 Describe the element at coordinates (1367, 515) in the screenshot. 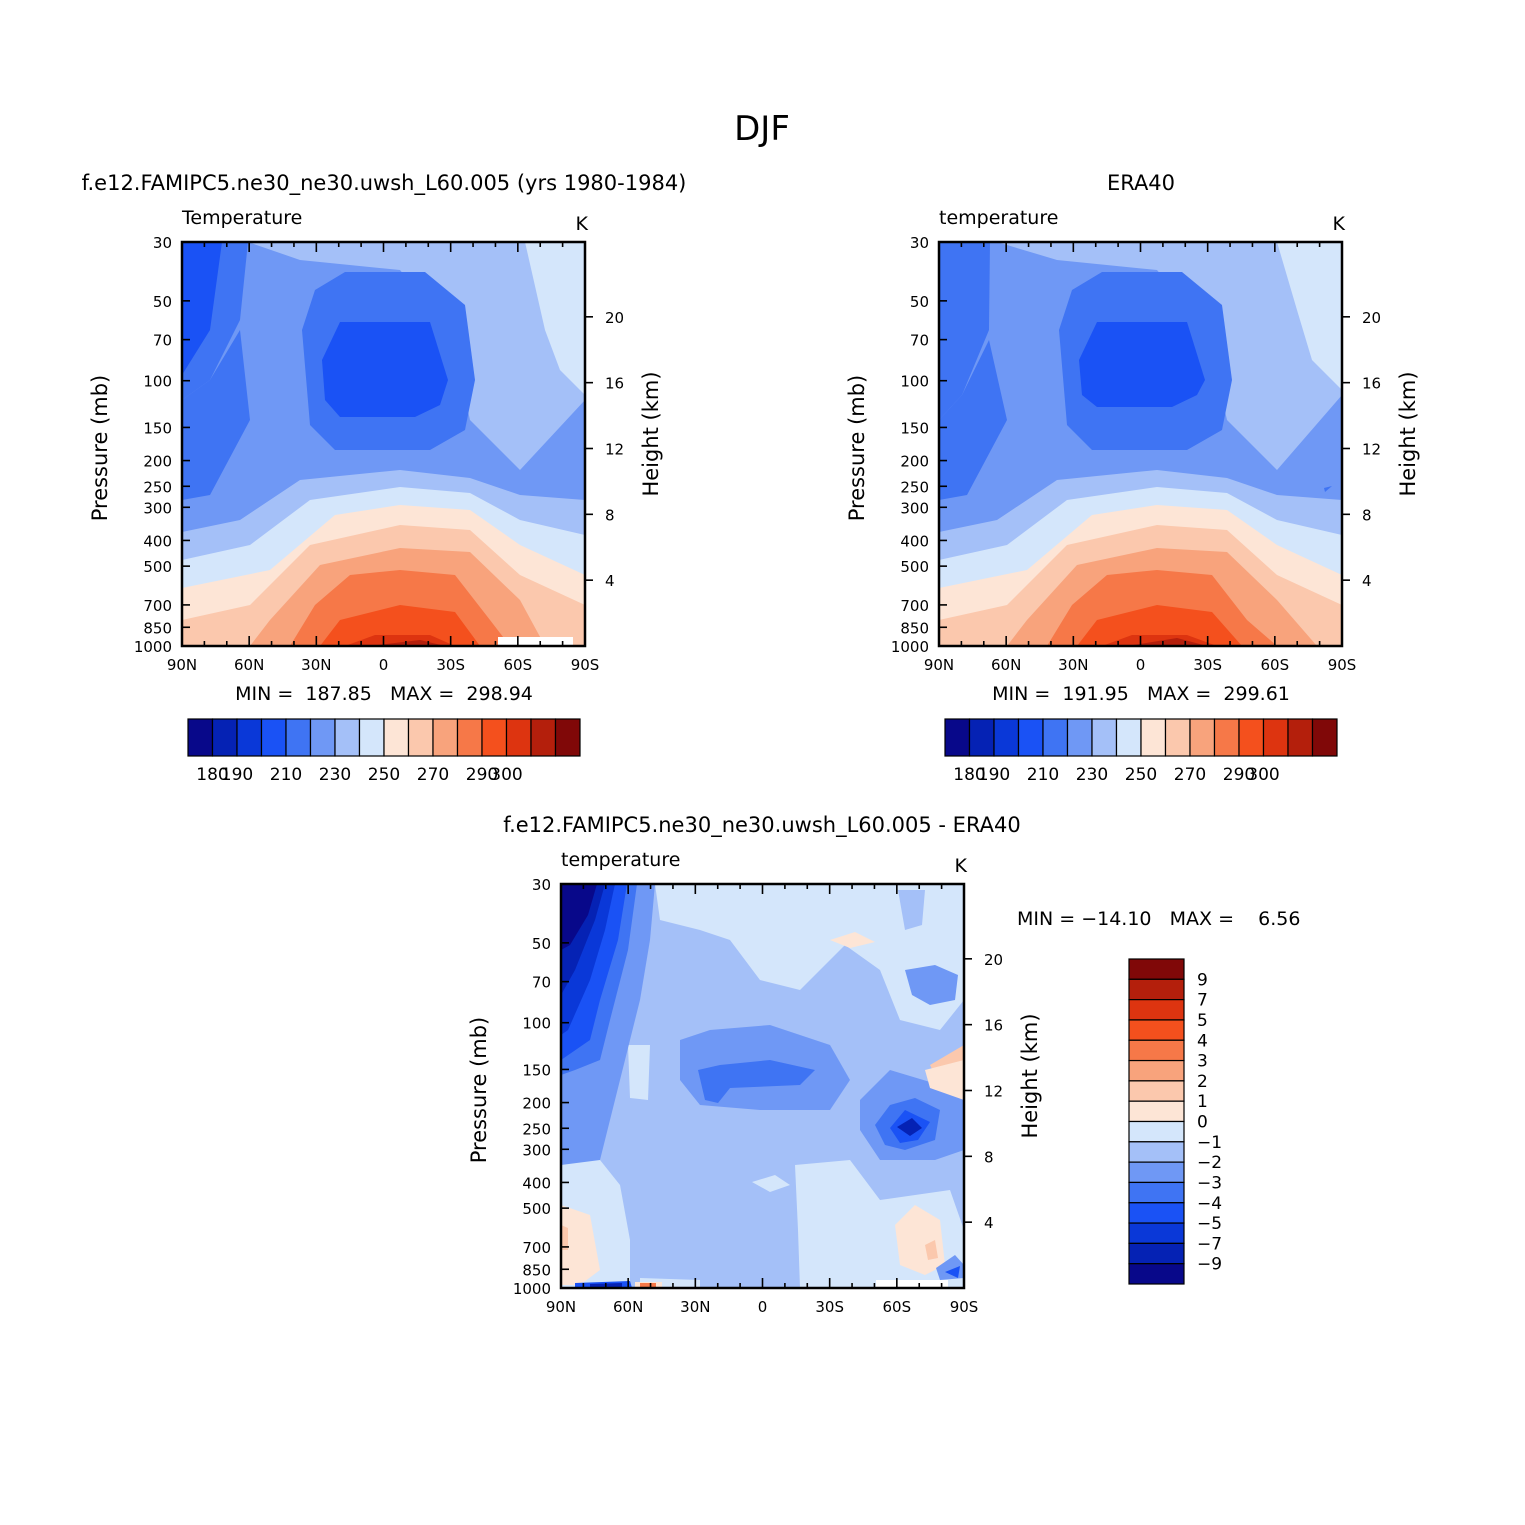

I see `y-right-tick-label: 8` at that location.